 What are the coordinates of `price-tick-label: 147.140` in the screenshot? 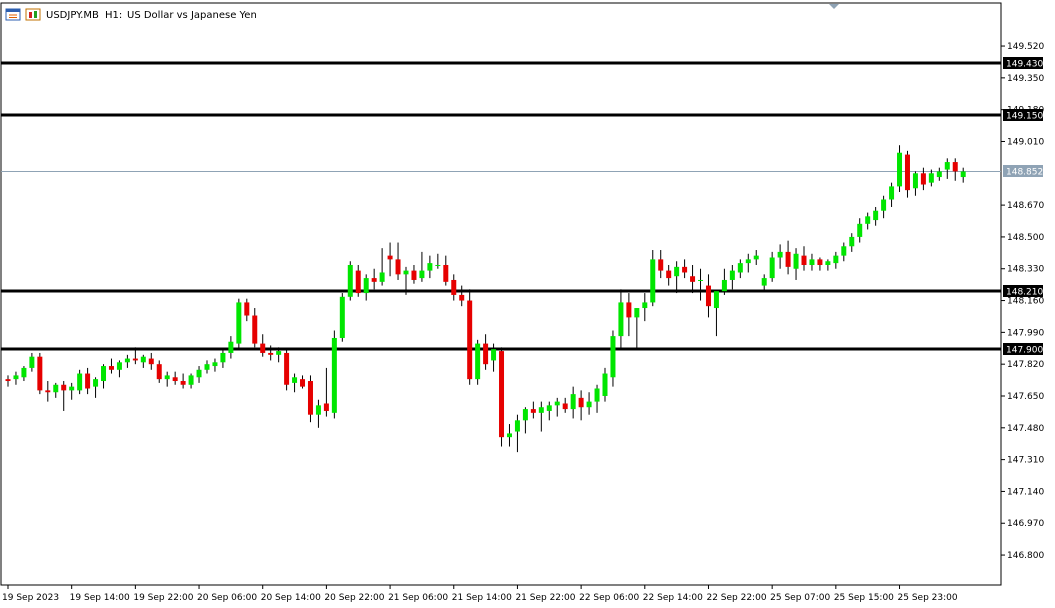 It's located at (1025, 492).